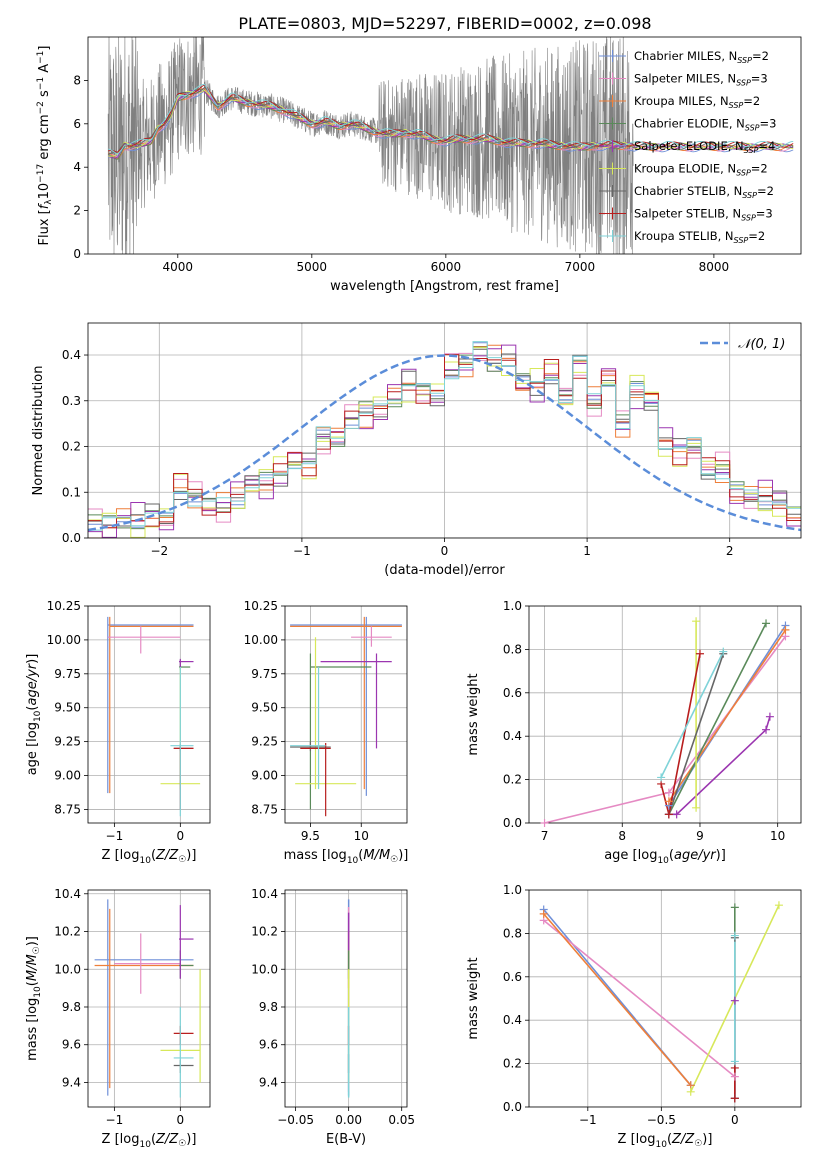 This screenshot has height=1170, width=819. I want to click on x-tick-label: 0.00, so click(348, 1120).